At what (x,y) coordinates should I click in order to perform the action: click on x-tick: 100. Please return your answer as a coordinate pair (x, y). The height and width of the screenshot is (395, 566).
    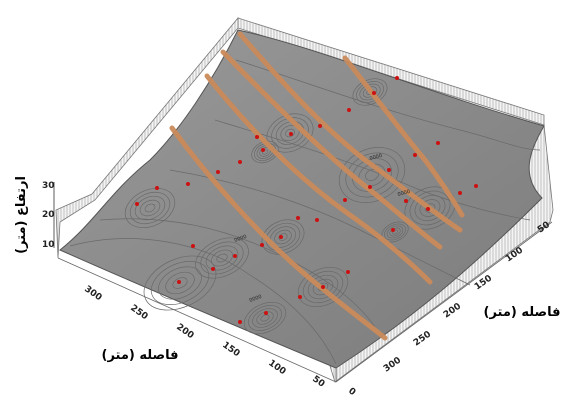
    Looking at the image, I should click on (276, 367).